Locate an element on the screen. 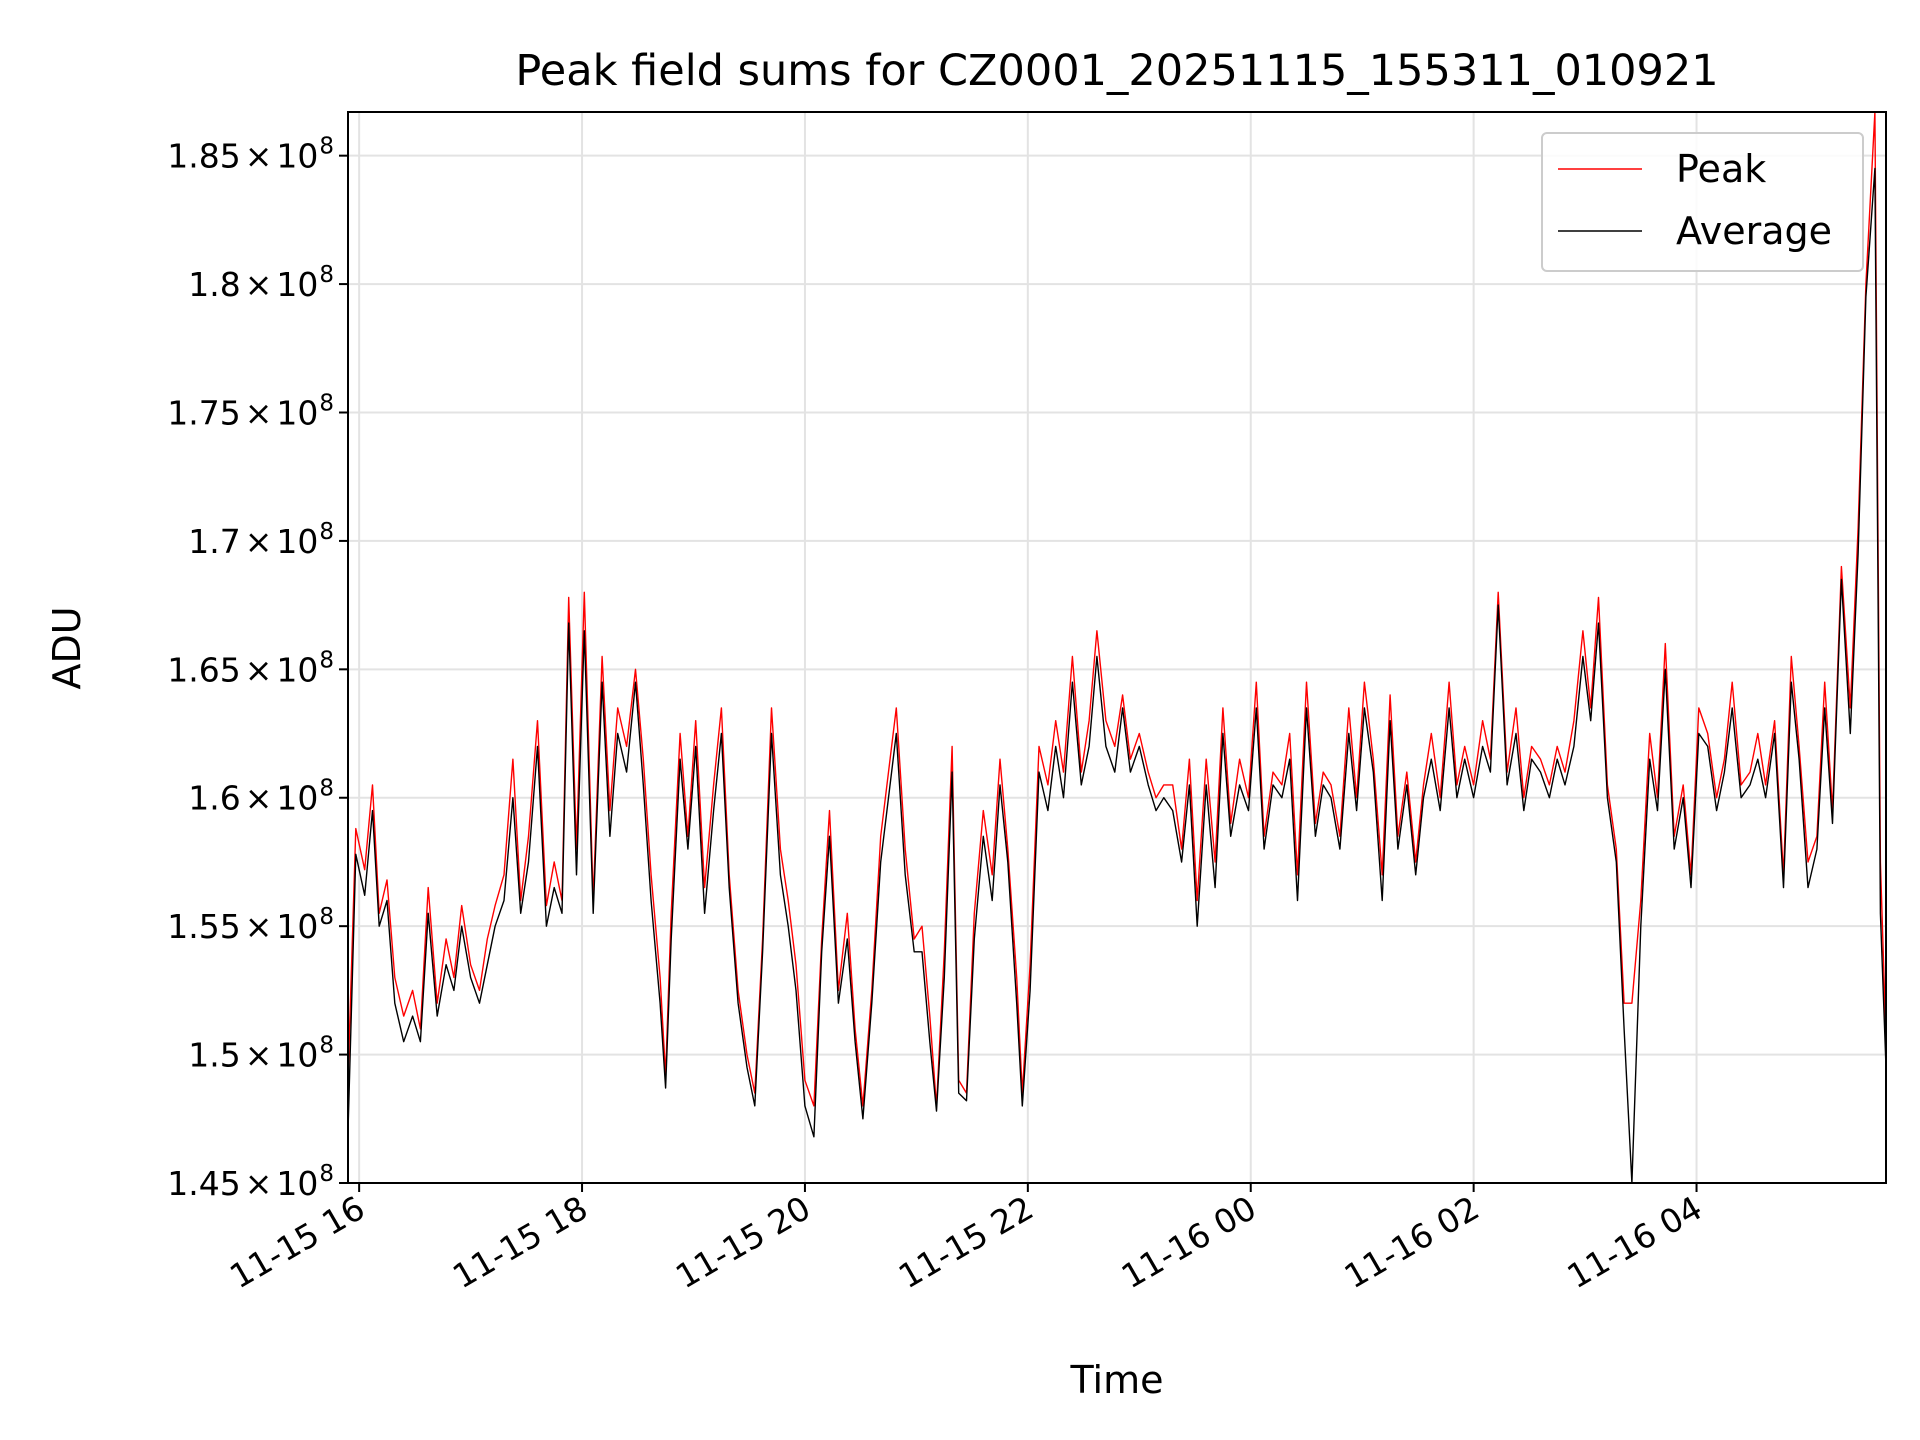  legend-box is located at coordinates (1702, 202).